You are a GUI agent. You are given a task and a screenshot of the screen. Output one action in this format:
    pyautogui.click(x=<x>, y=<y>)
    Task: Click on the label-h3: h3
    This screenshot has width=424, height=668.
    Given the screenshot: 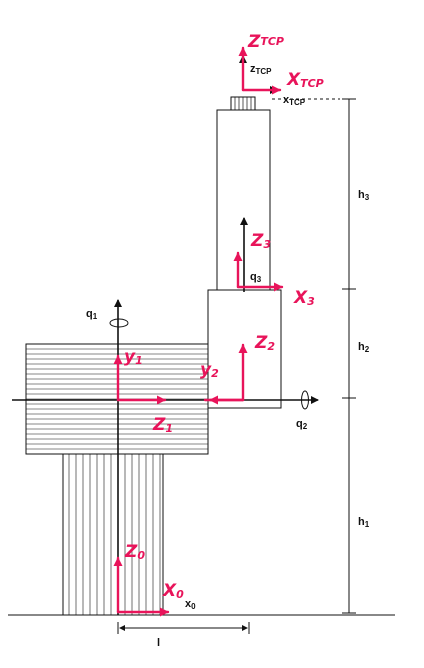 What is the action you would take?
    pyautogui.click(x=364, y=195)
    